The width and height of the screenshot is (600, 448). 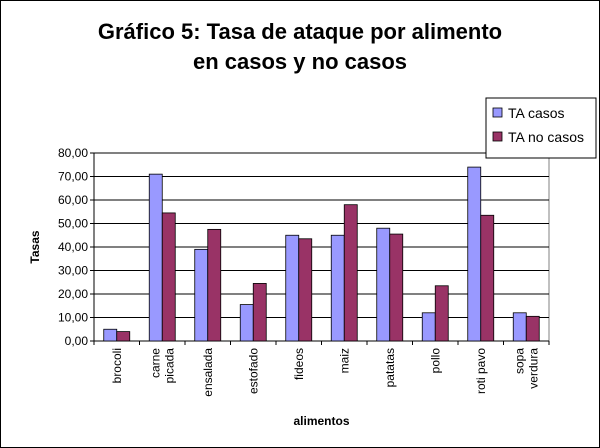 I want to click on bar-ta-casos-fideos, so click(x=292, y=288).